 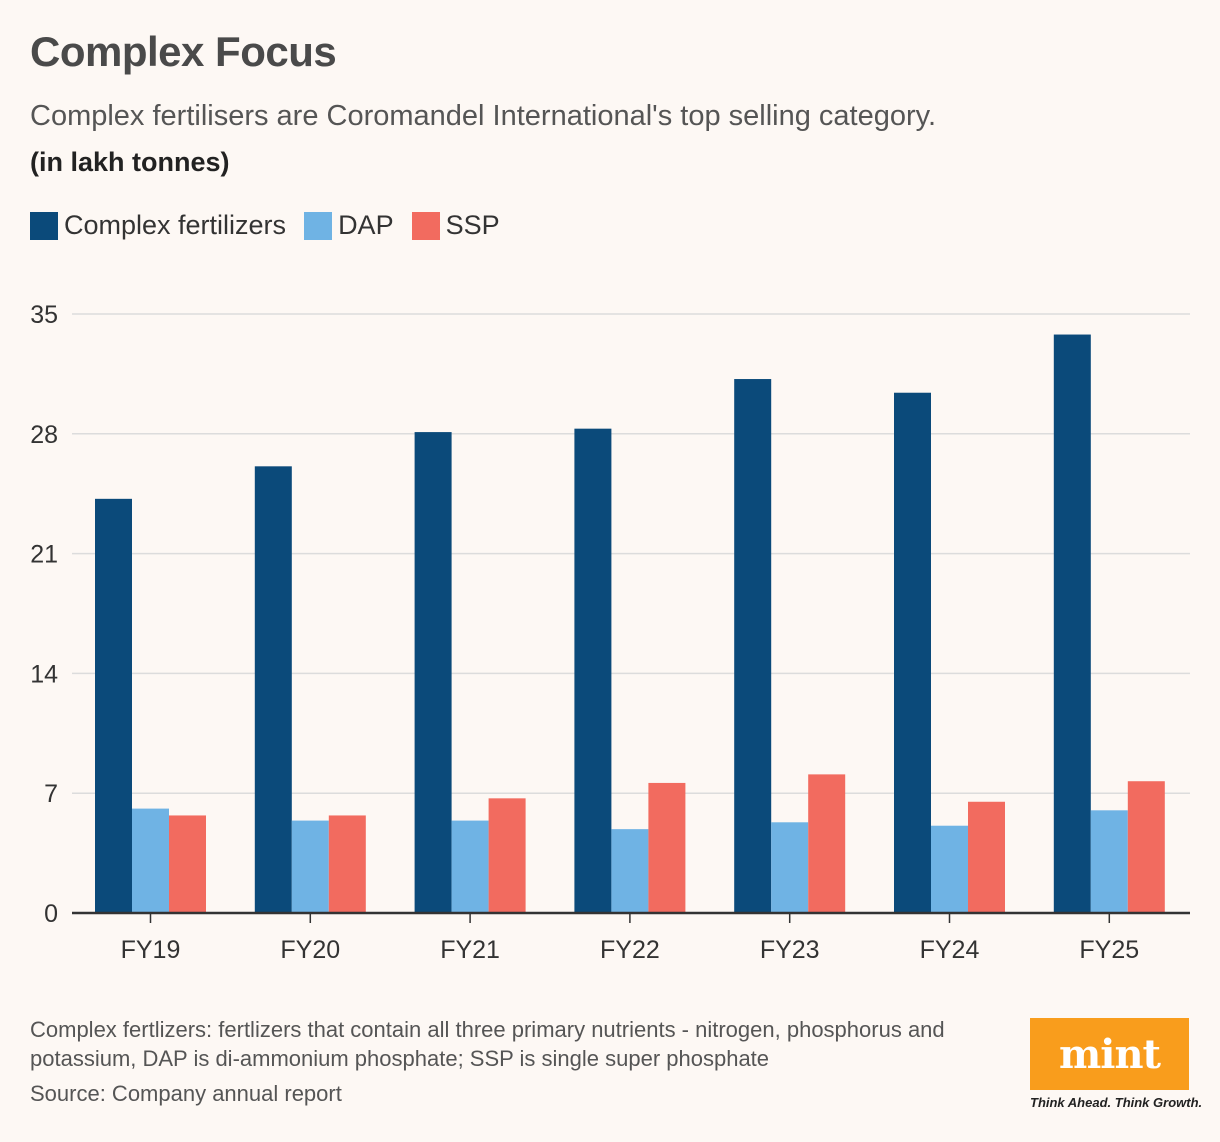 I want to click on bar-ssp-fy21, so click(x=507, y=855).